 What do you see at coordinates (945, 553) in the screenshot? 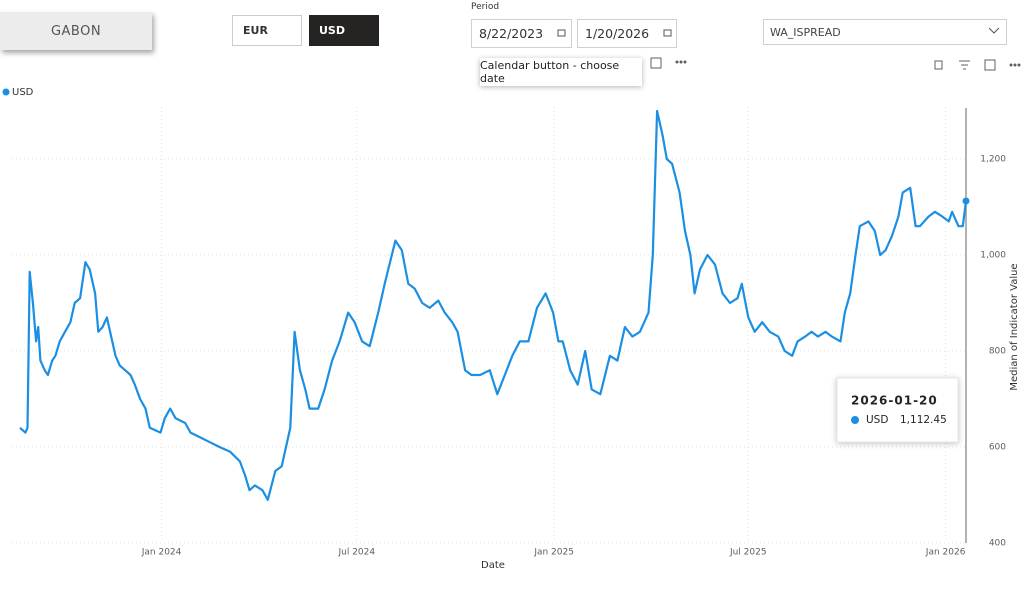
I see `x-tick-label: Jan 2026` at bounding box center [945, 553].